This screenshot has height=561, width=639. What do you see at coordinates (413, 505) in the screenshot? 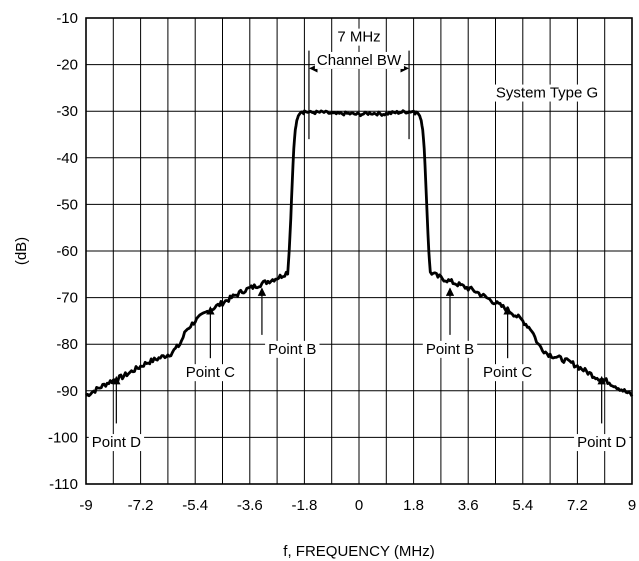
I see `x-tick-label: 1.8` at bounding box center [413, 505].